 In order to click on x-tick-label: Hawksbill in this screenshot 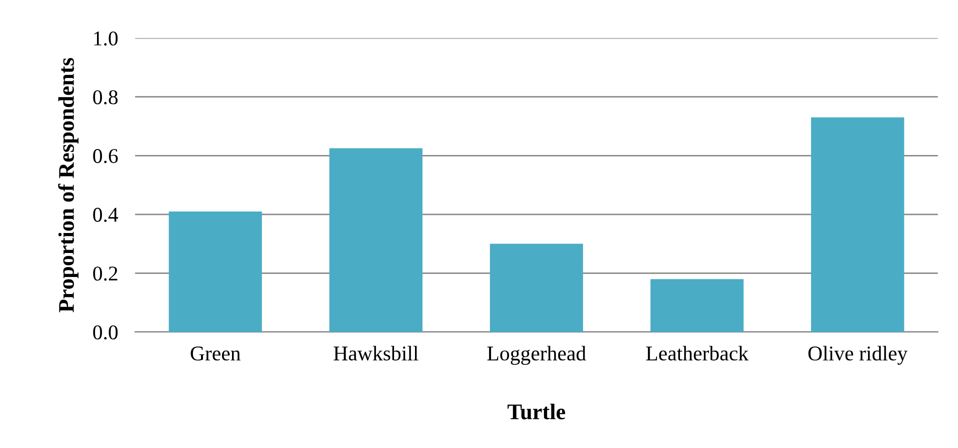, I will do `click(376, 353)`.